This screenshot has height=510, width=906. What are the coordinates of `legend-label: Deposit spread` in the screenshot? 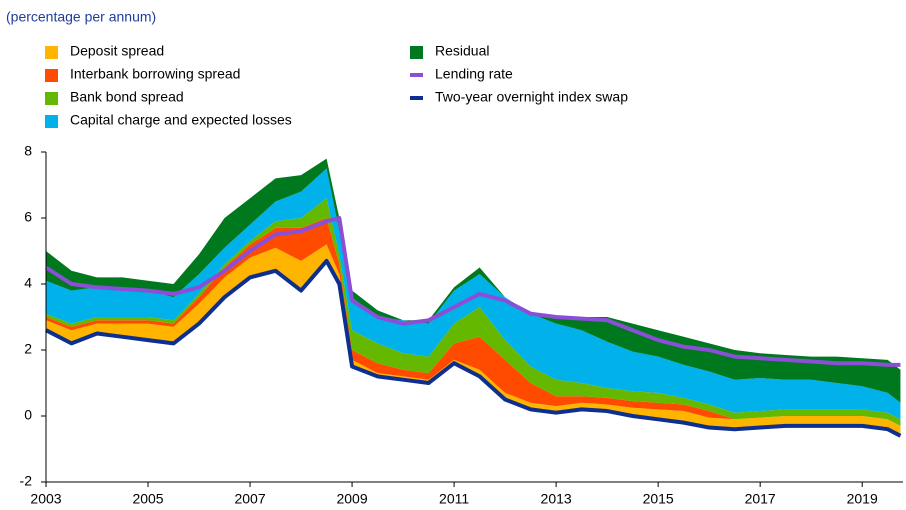 It's located at (117, 51).